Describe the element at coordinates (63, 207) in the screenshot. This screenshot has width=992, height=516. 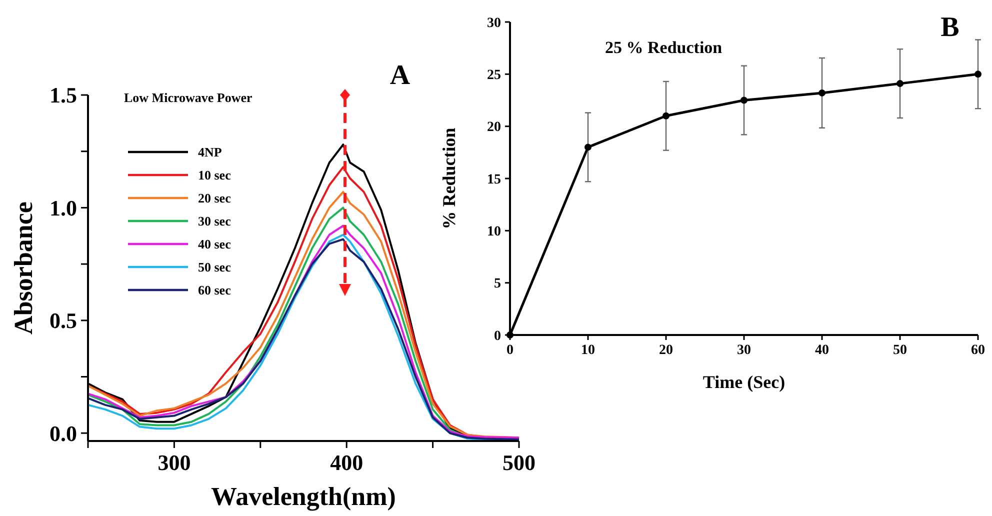
I see `y-tick-label: 1.0` at that location.